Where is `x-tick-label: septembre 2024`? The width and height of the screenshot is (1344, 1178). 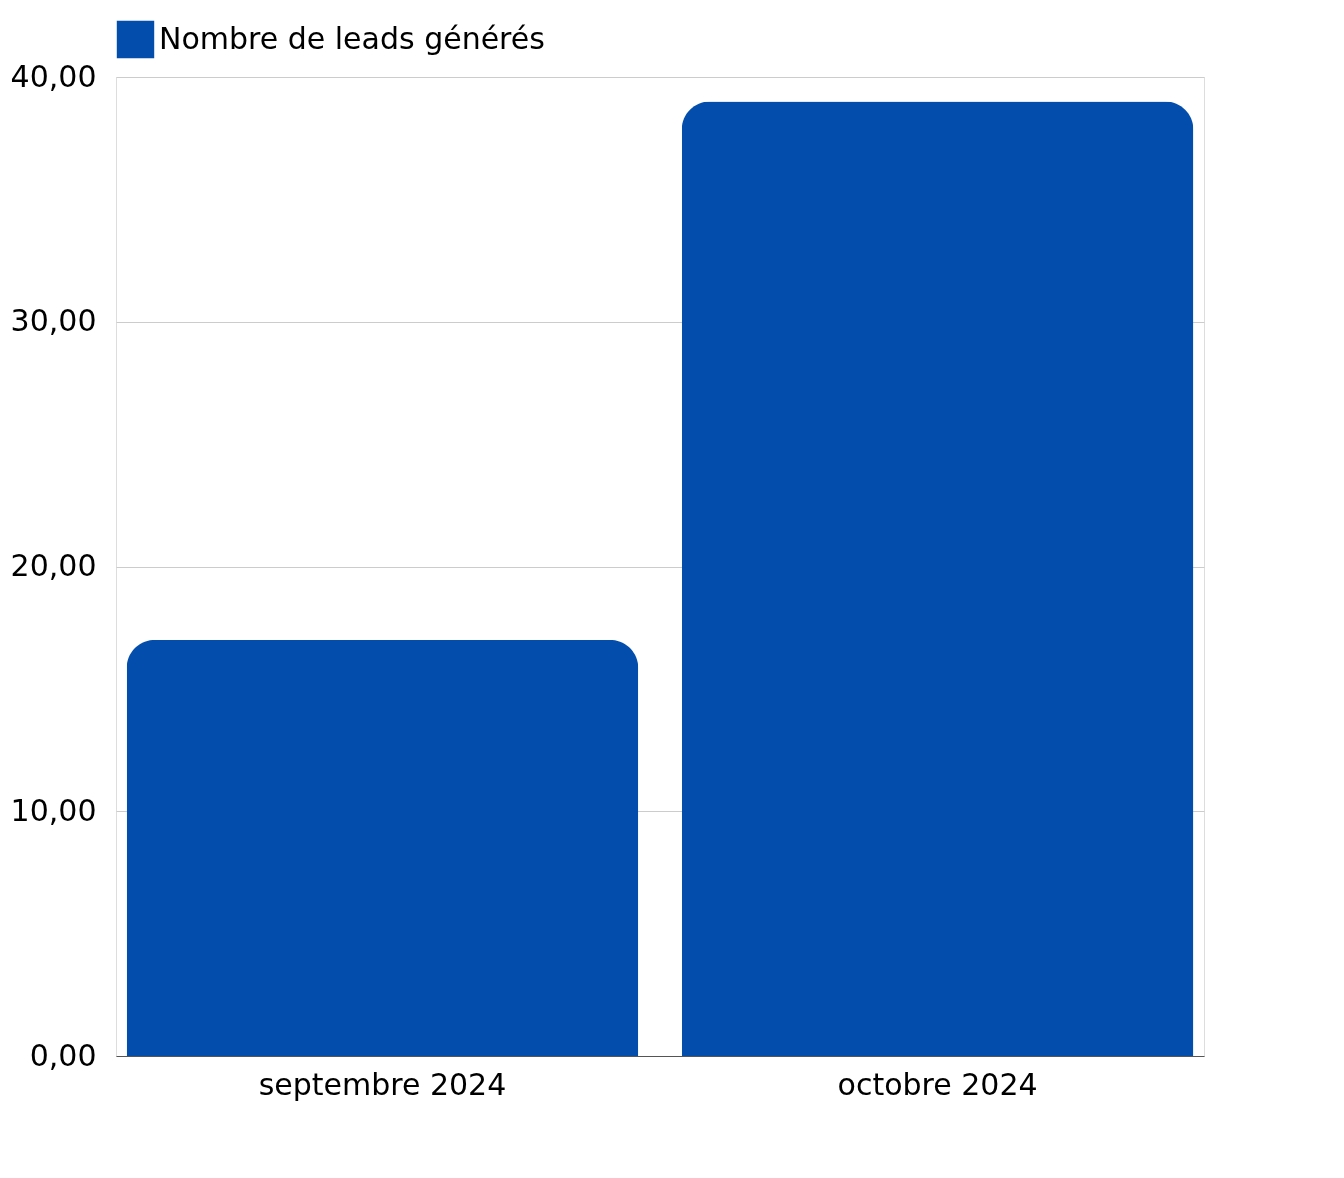 x-tick-label: septembre 2024 is located at coordinates (382, 1084).